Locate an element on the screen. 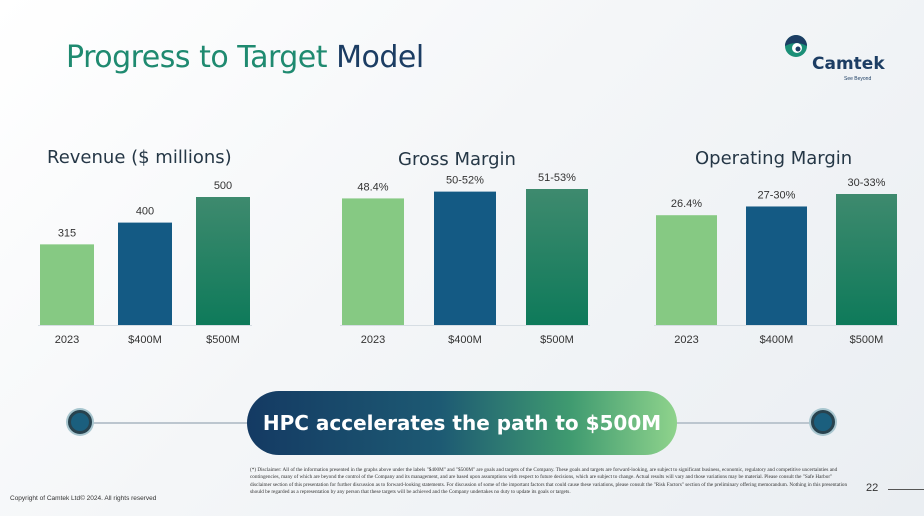  gross-margin-category-label-3: $500M is located at coordinates (557, 340).